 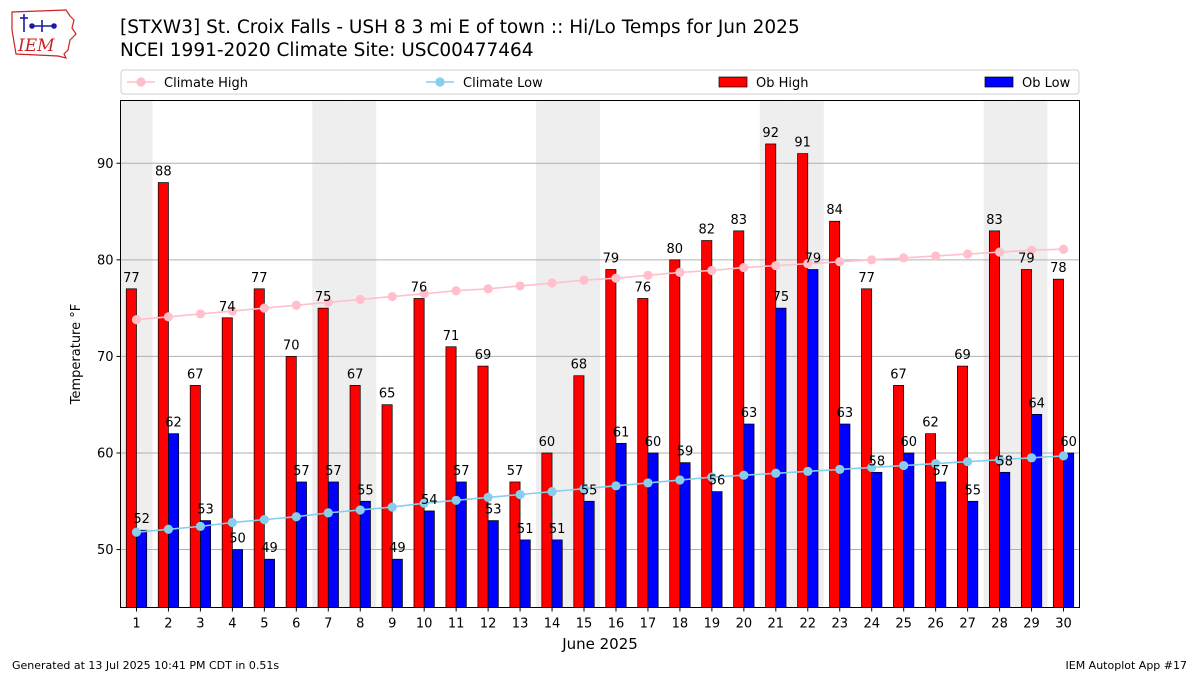 What do you see at coordinates (291, 345) in the screenshot?
I see `ob-high-value-label: 70` at bounding box center [291, 345].